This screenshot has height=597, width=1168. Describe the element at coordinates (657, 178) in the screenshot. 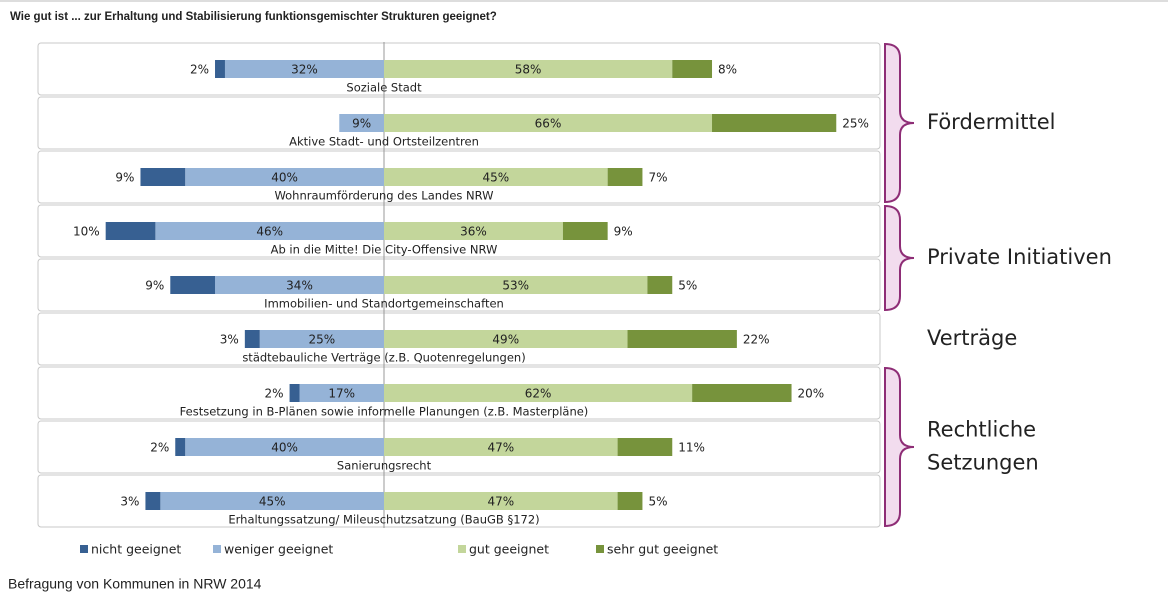

I see `value-label: 7%` at that location.